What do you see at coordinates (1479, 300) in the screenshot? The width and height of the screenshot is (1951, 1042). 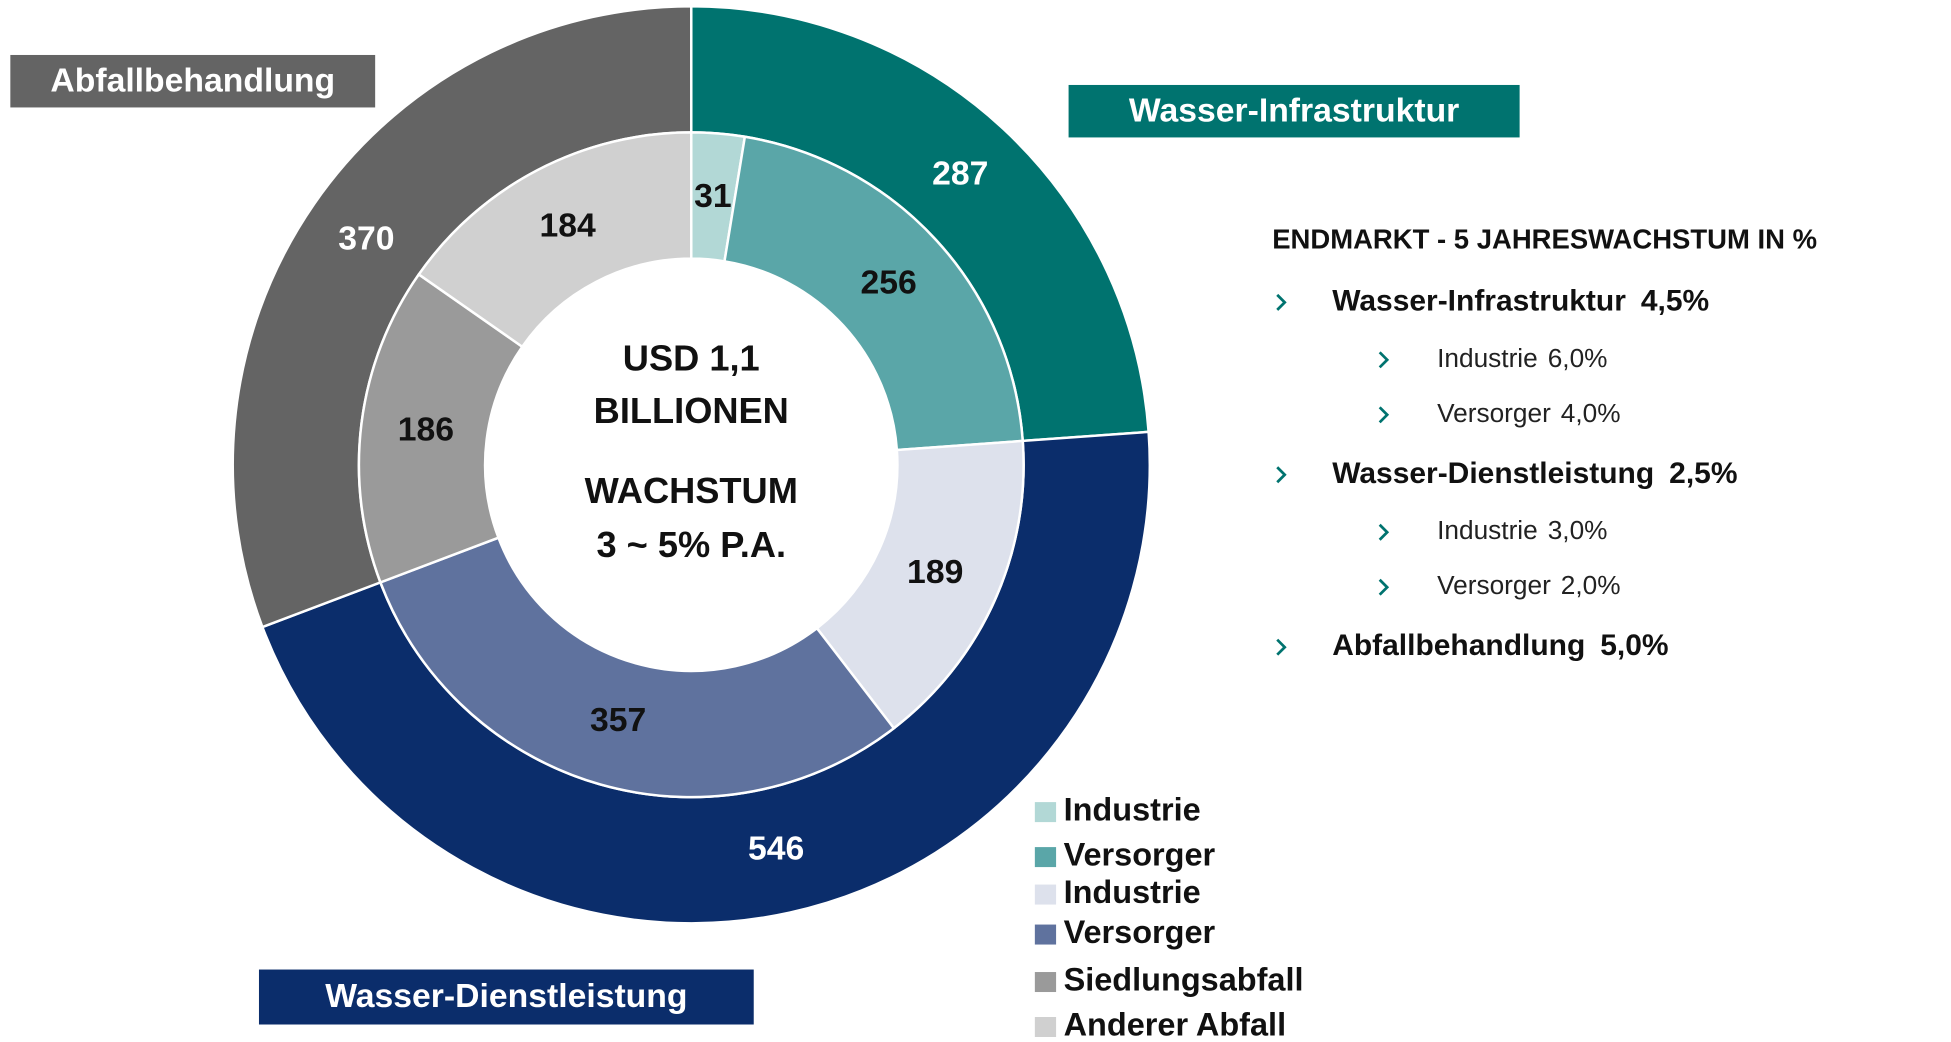 I see `growth-item-label: Wasser-Infrastruktur` at bounding box center [1479, 300].